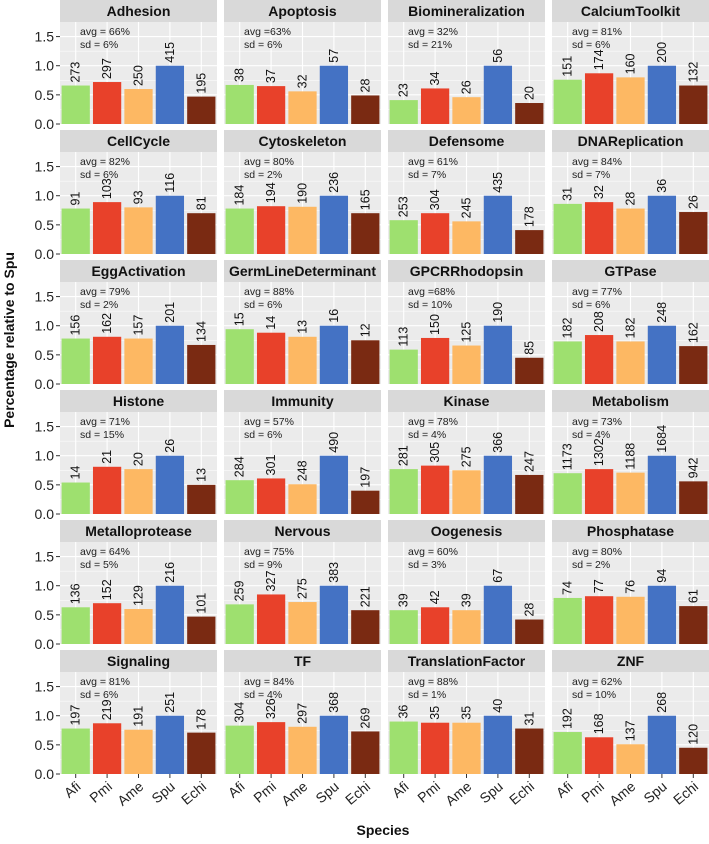 Image resolution: width=709 pixels, height=844 pixels. Describe the element at coordinates (404, 600) in the screenshot. I see `count-label: 39` at that location.